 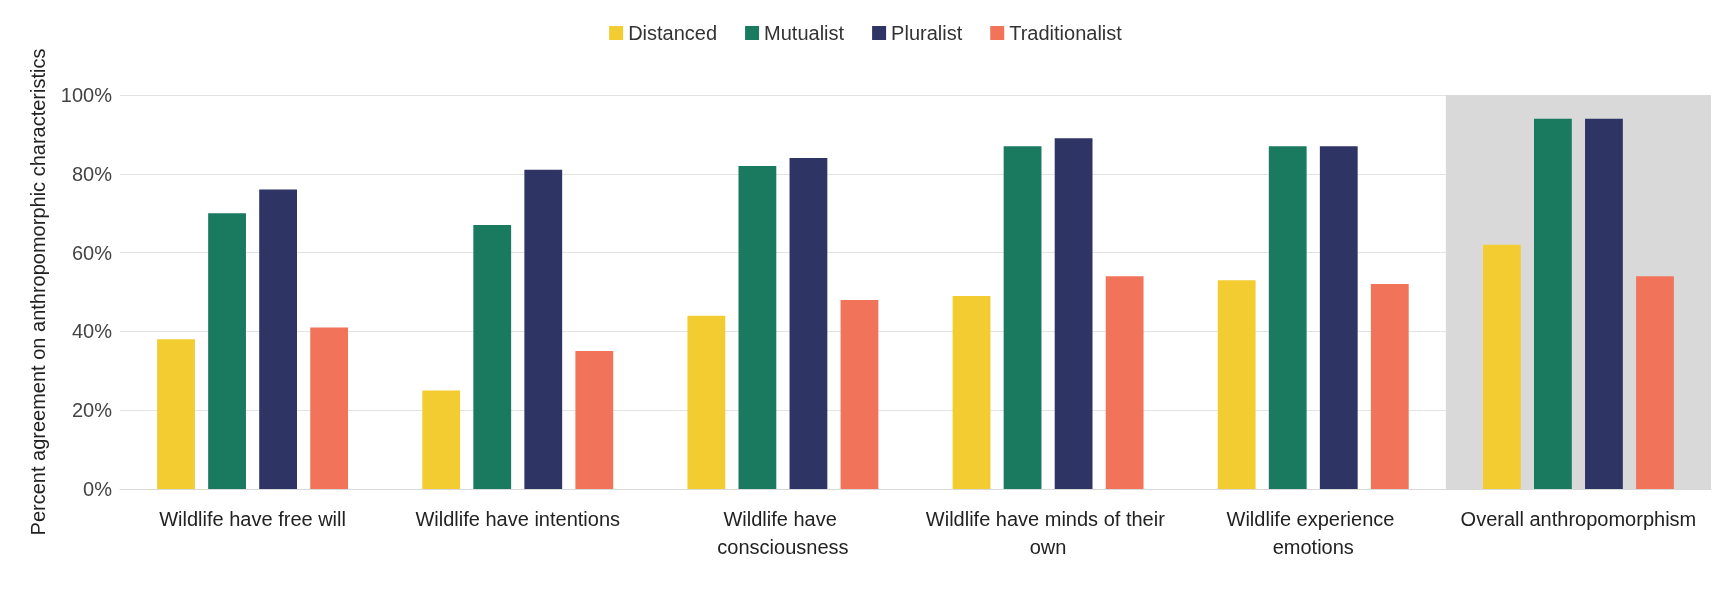 I want to click on legend-label: Distanced, so click(x=673, y=33).